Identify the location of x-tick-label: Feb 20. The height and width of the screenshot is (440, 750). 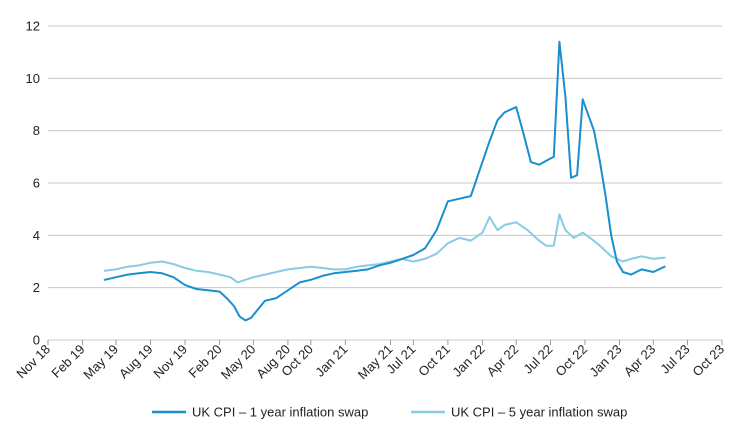
(204, 361).